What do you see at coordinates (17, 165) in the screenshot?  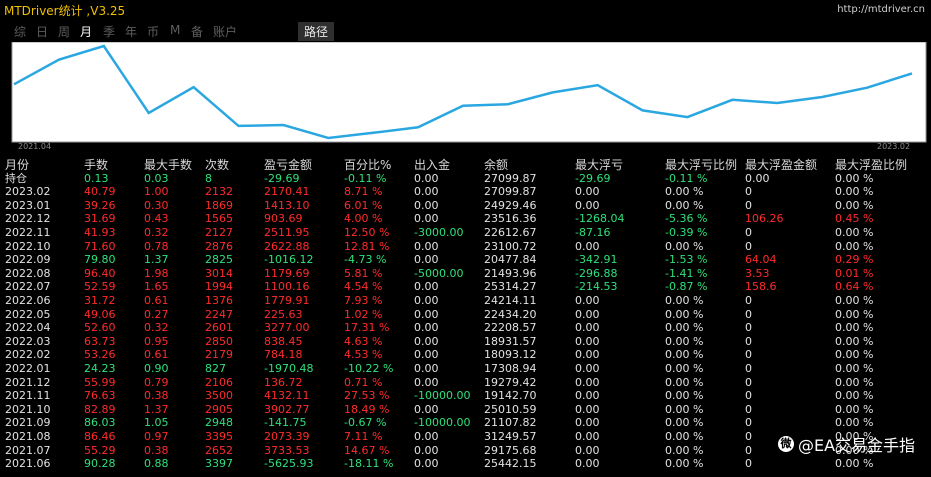 I see `column-header-month: 月份` at bounding box center [17, 165].